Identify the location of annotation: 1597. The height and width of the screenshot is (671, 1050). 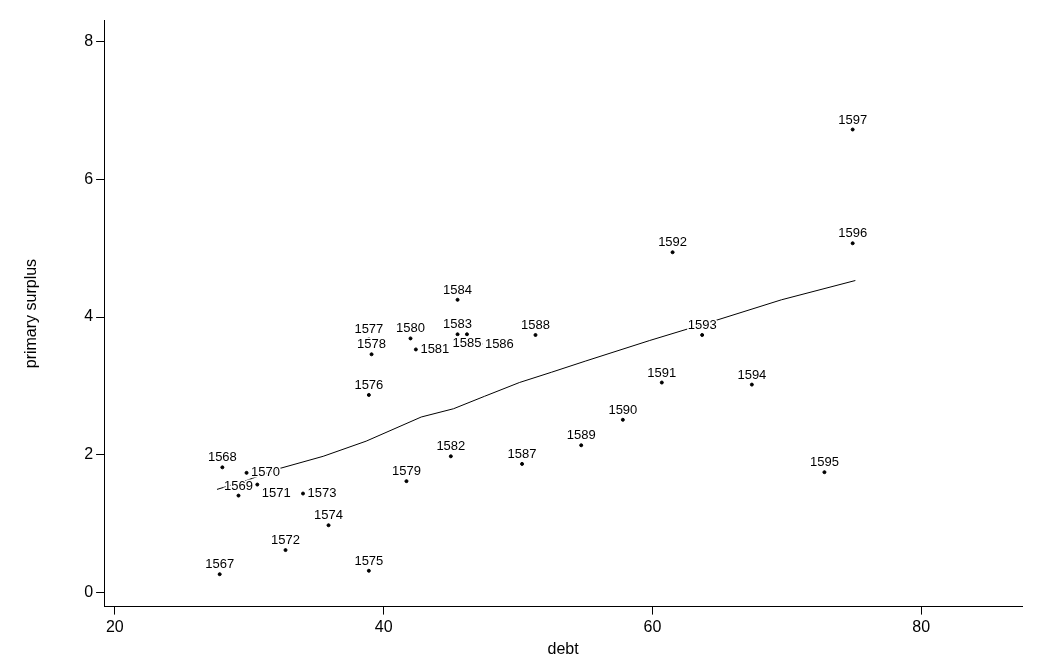
(853, 119).